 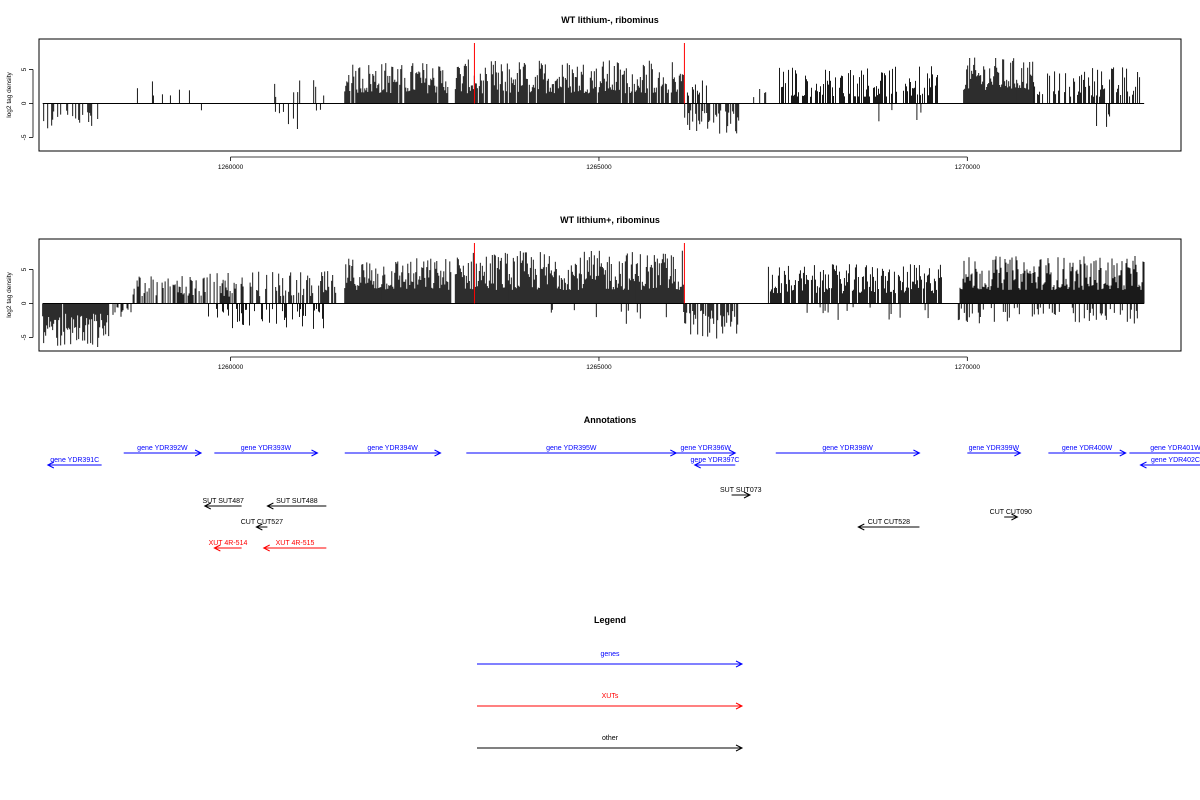 I want to click on annotation-feature: gene YDR391C, so click(x=74, y=463).